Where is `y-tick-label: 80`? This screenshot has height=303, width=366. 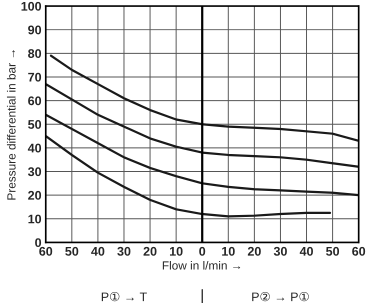 y-tick-label: 80 is located at coordinates (35, 53).